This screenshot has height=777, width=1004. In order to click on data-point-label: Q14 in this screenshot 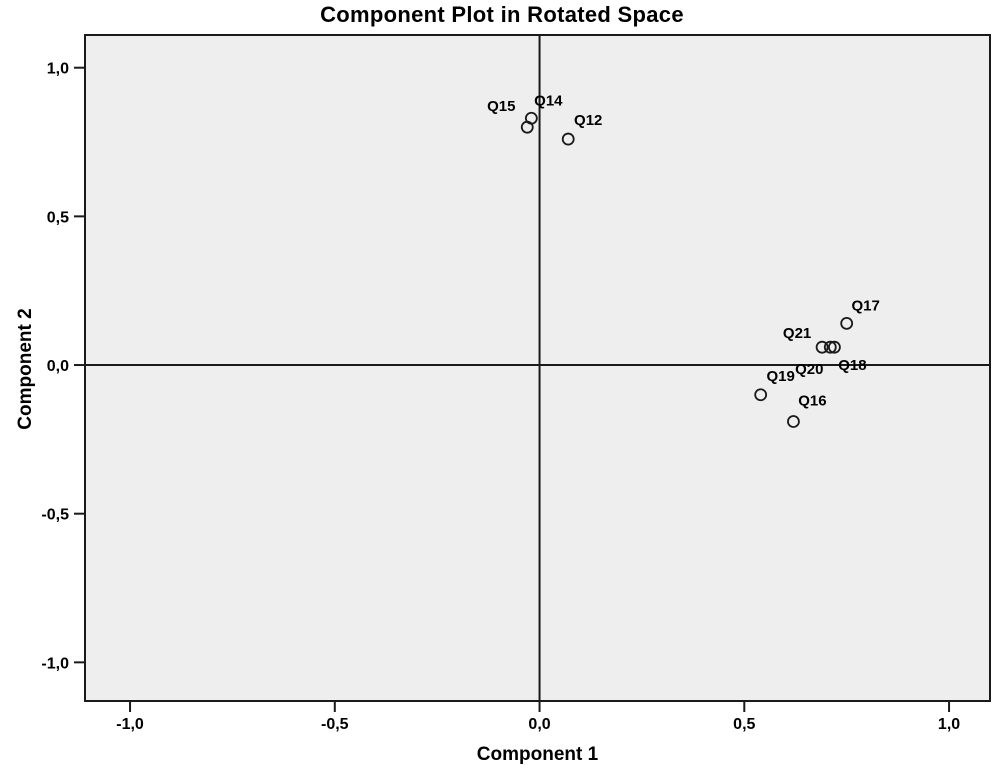, I will do `click(548, 100)`.